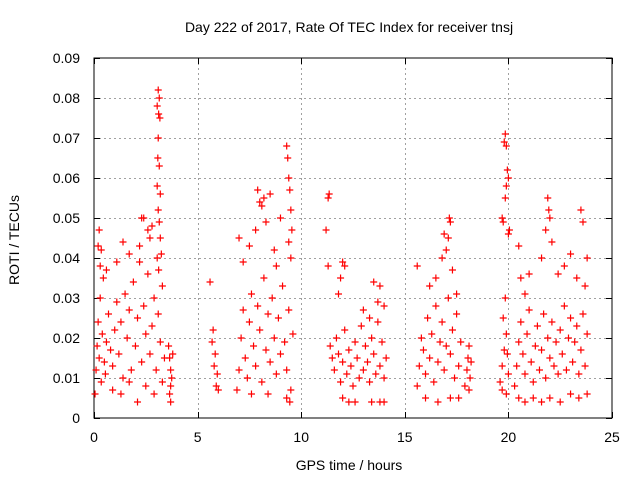 The image size is (640, 480). Describe the element at coordinates (66, 218) in the screenshot. I see `y-tick-label: 0.05` at that location.